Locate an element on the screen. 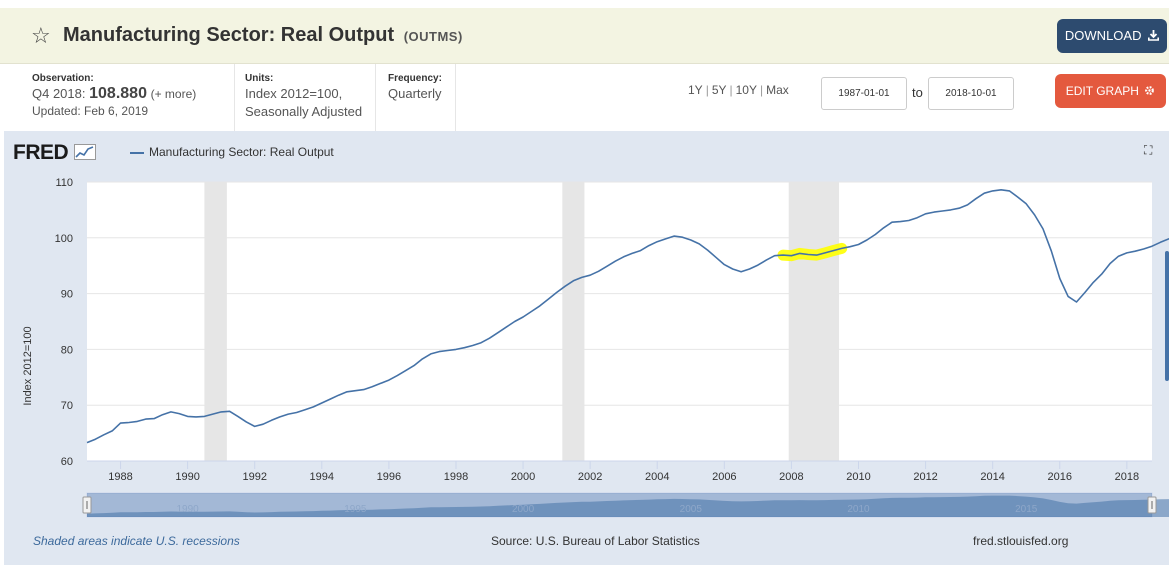 This screenshot has height=565, width=1169. x-tick-label-2008: 2008 is located at coordinates (791, 477).